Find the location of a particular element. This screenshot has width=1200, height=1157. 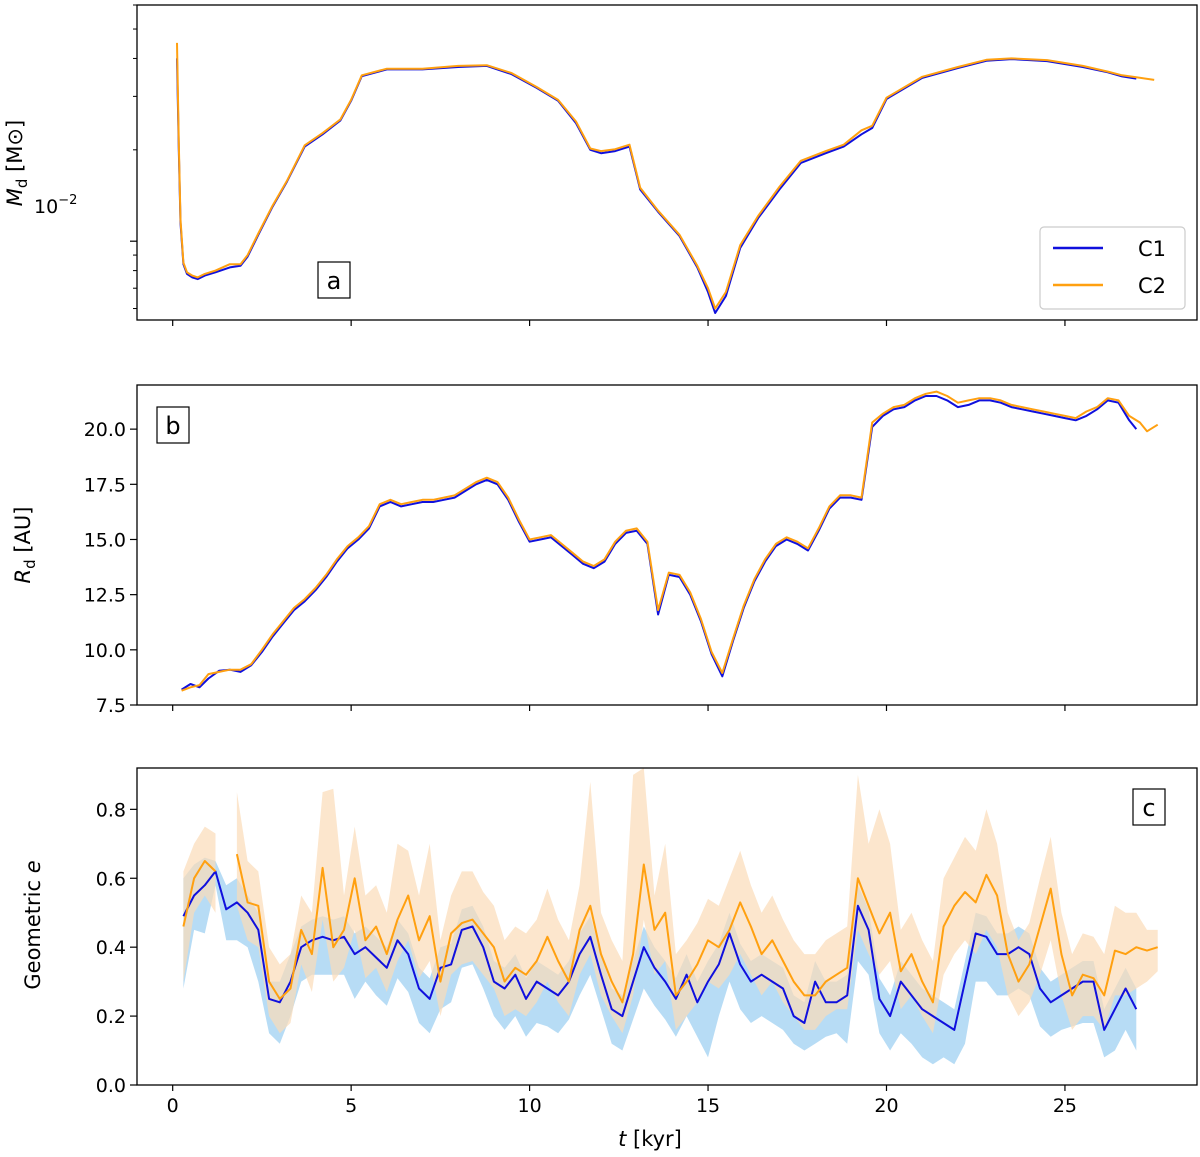

y-tick-label: 7.5 is located at coordinates (111, 706).